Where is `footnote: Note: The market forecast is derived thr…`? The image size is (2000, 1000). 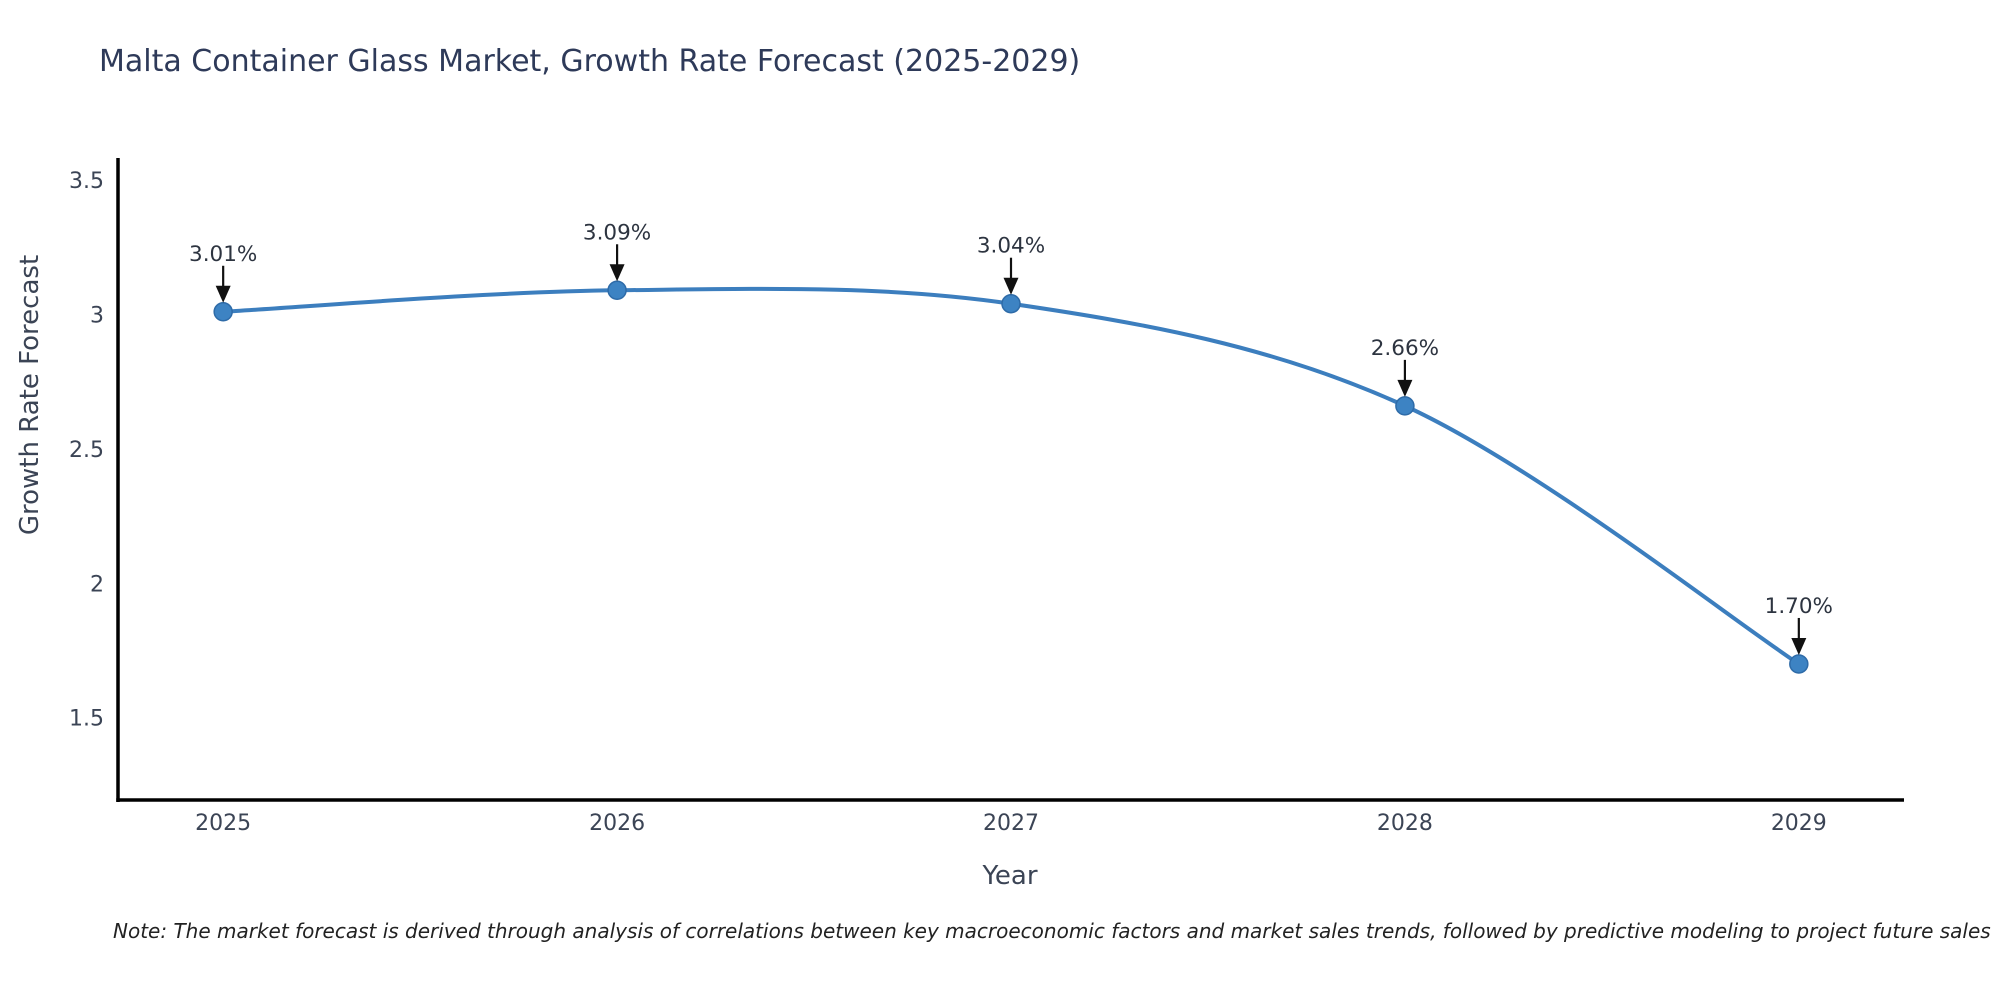
footnote: Note: The market forecast is derived thr… is located at coordinates (1052, 931).